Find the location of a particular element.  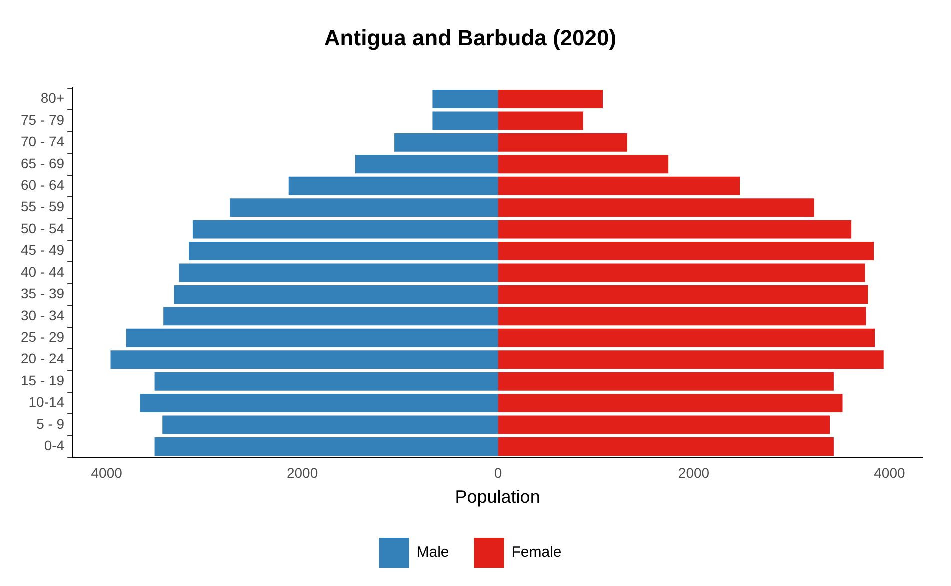

y-tick-label: 0-4 is located at coordinates (54, 446).